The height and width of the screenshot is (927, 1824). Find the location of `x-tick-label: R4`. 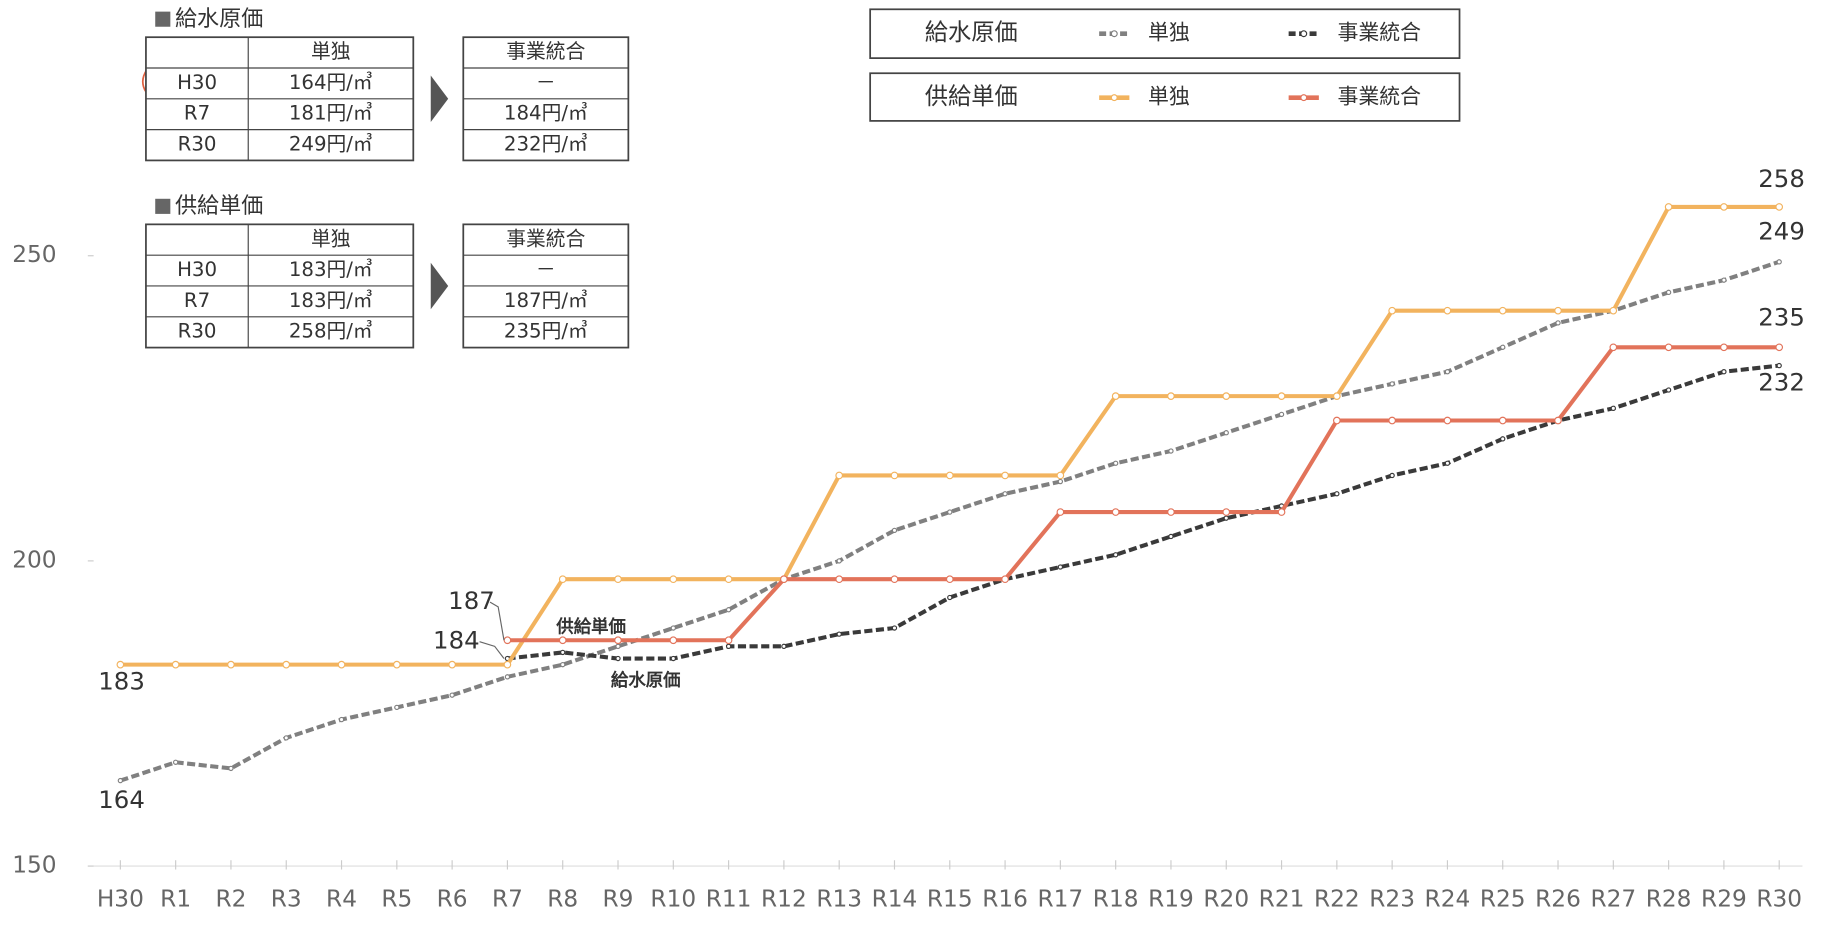

x-tick-label: R4 is located at coordinates (341, 898).